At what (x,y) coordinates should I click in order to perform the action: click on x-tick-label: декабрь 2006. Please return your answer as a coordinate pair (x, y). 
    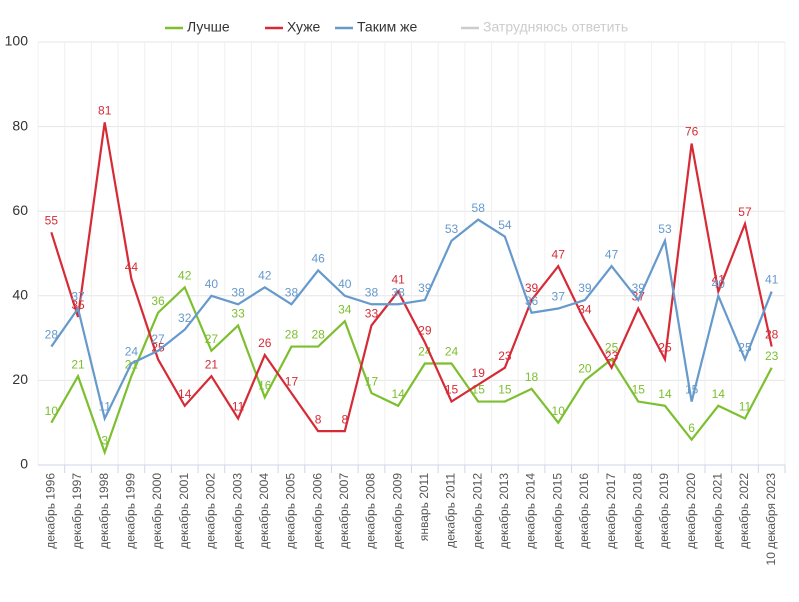
    Looking at the image, I should click on (317, 511).